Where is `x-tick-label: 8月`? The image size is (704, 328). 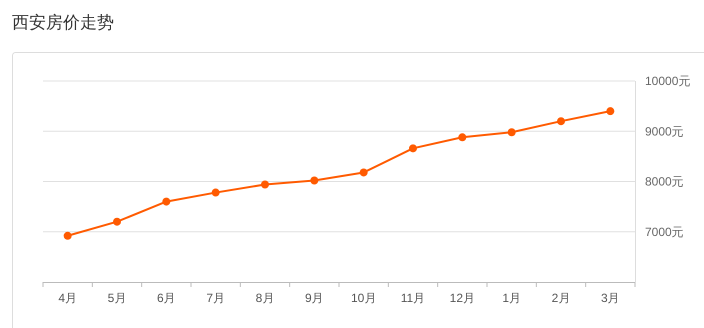
x-tick-label: 8月 is located at coordinates (265, 298).